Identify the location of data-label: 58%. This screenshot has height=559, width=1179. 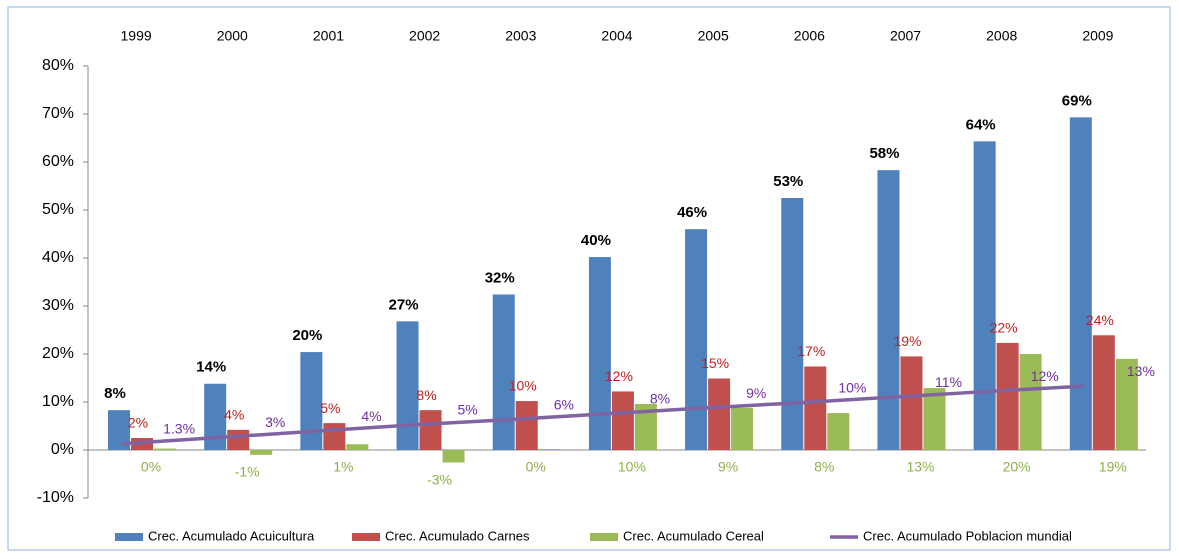
(884, 153).